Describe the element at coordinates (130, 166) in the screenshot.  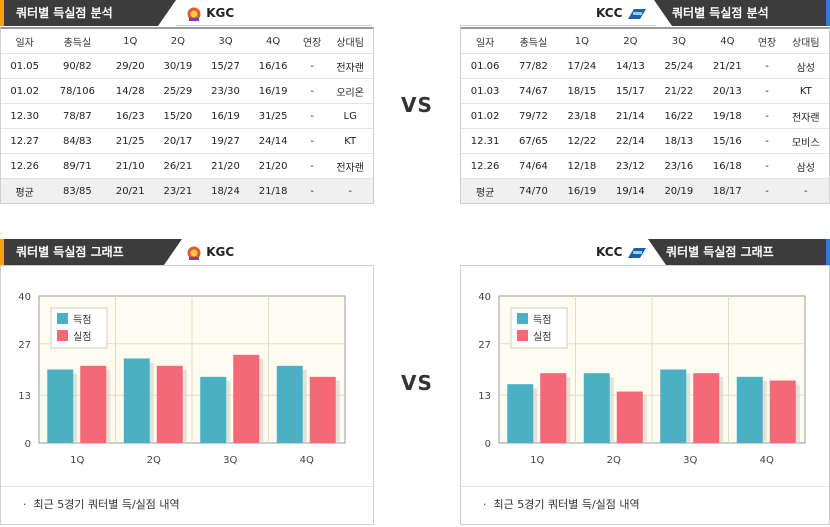
I see `table-cell: 21/10` at that location.